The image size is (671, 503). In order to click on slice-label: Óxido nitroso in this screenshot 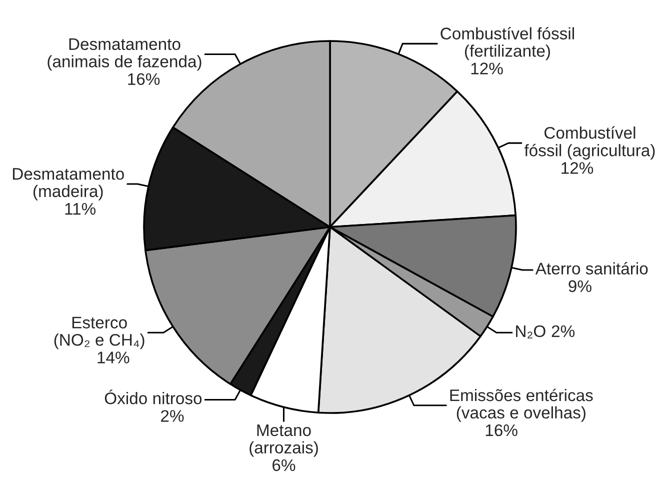, I will do `click(153, 397)`.